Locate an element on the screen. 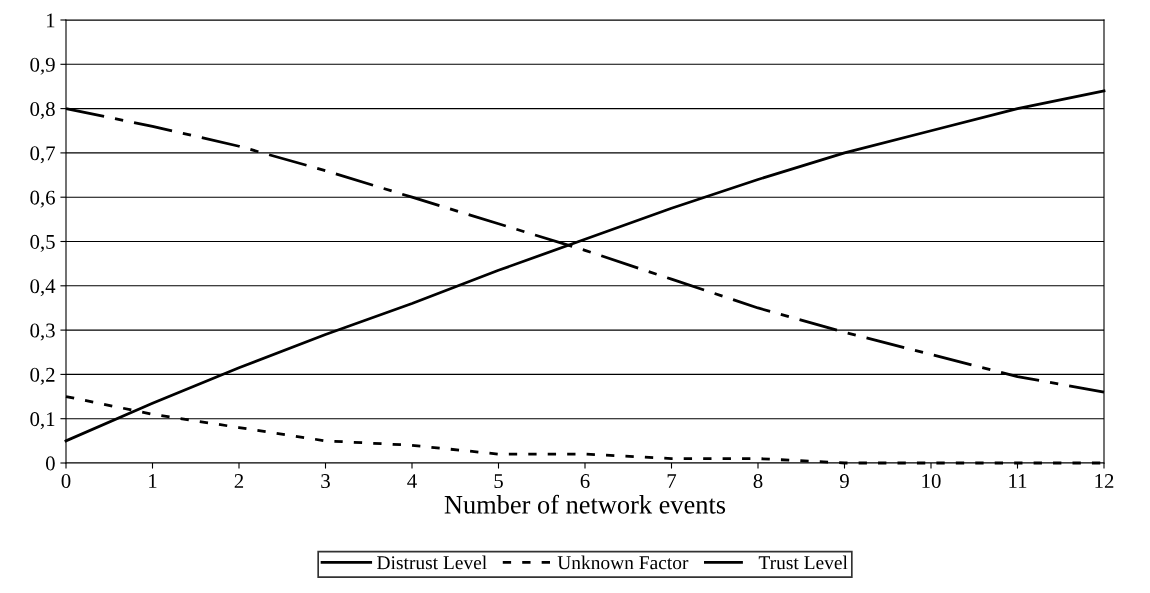 This screenshot has width=1150, height=593. x-tick-label: 10 is located at coordinates (931, 481).